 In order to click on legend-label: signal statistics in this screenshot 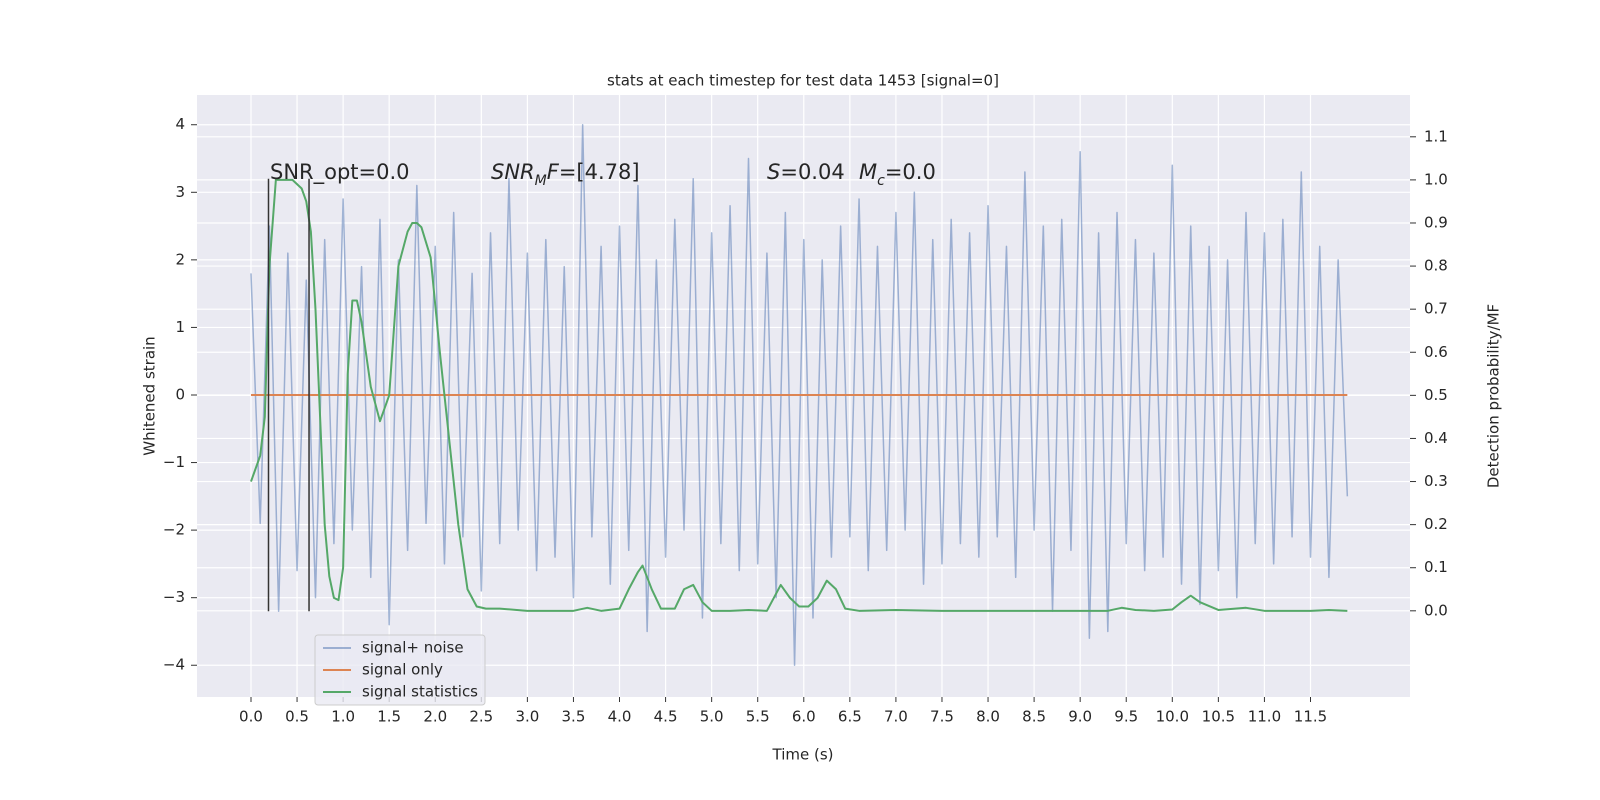, I will do `click(420, 692)`.